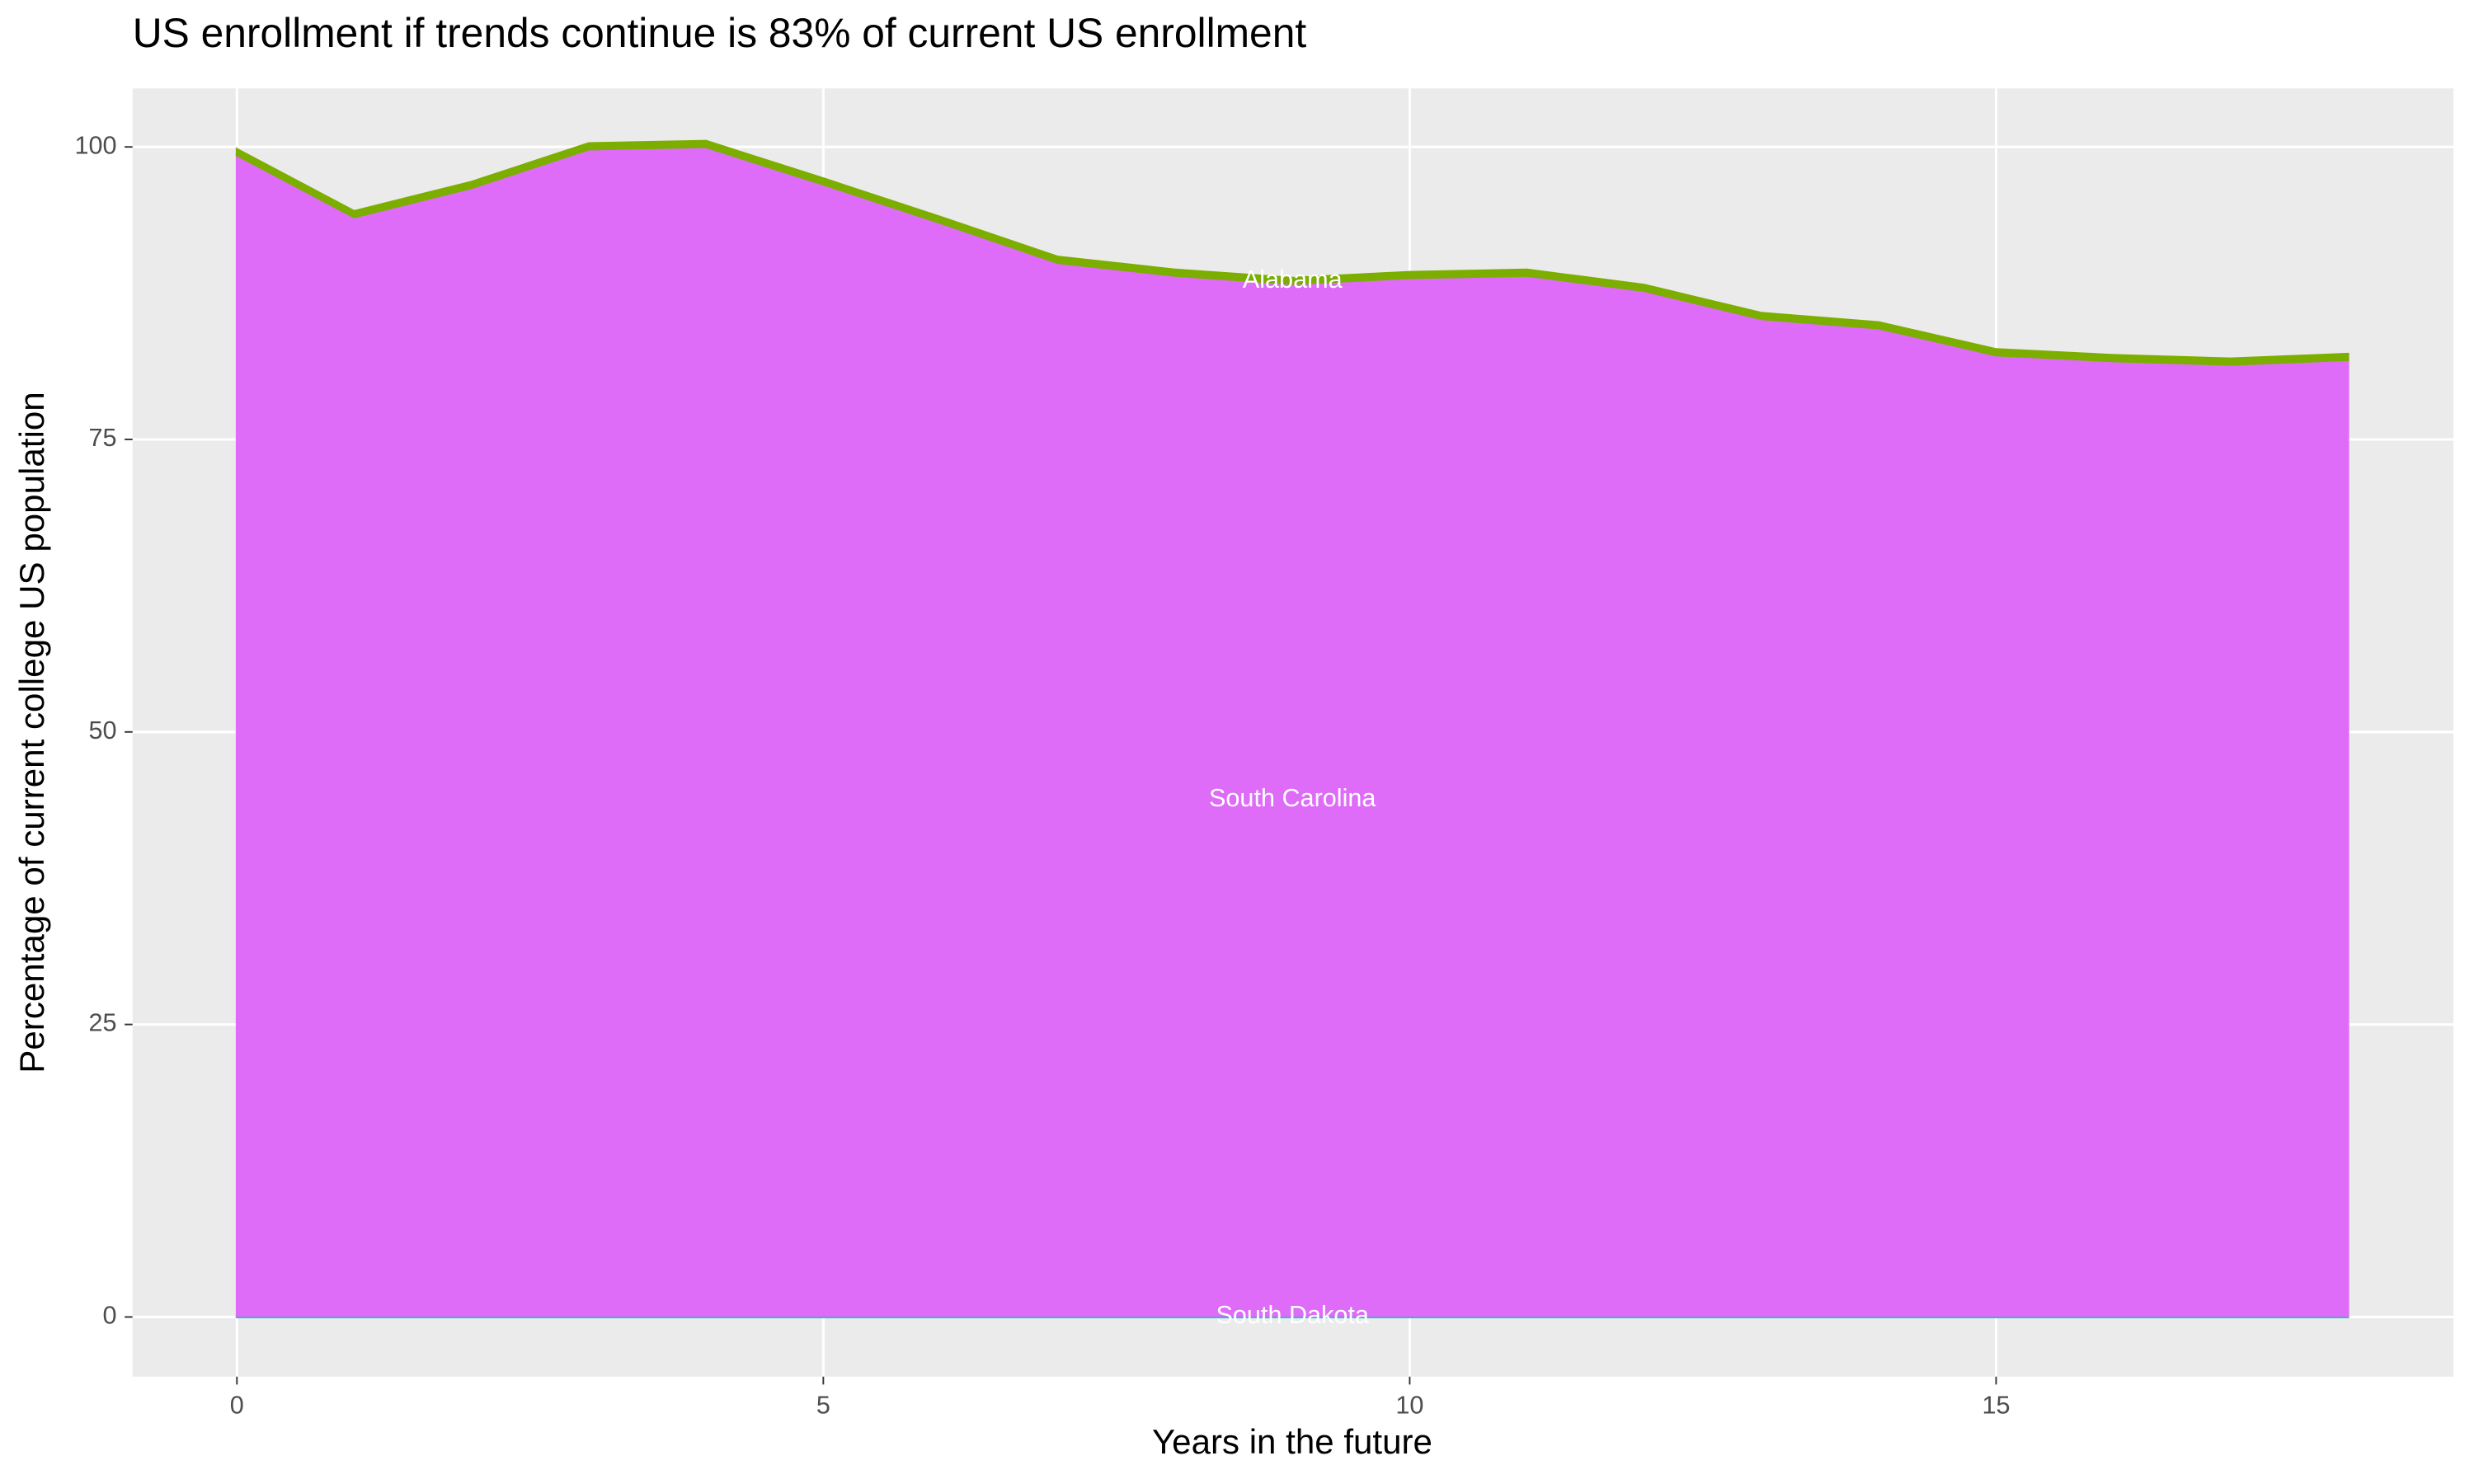  I want to click on x-axis-label: Years in the future, so click(1292, 1441).